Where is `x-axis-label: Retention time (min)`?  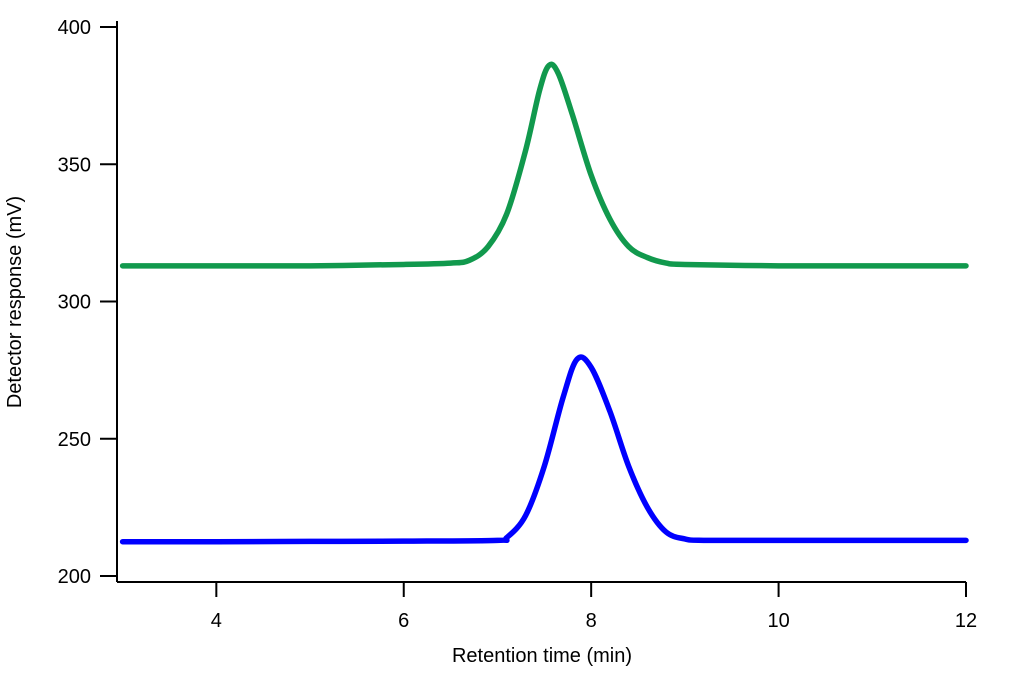 x-axis-label: Retention time (min) is located at coordinates (542, 656).